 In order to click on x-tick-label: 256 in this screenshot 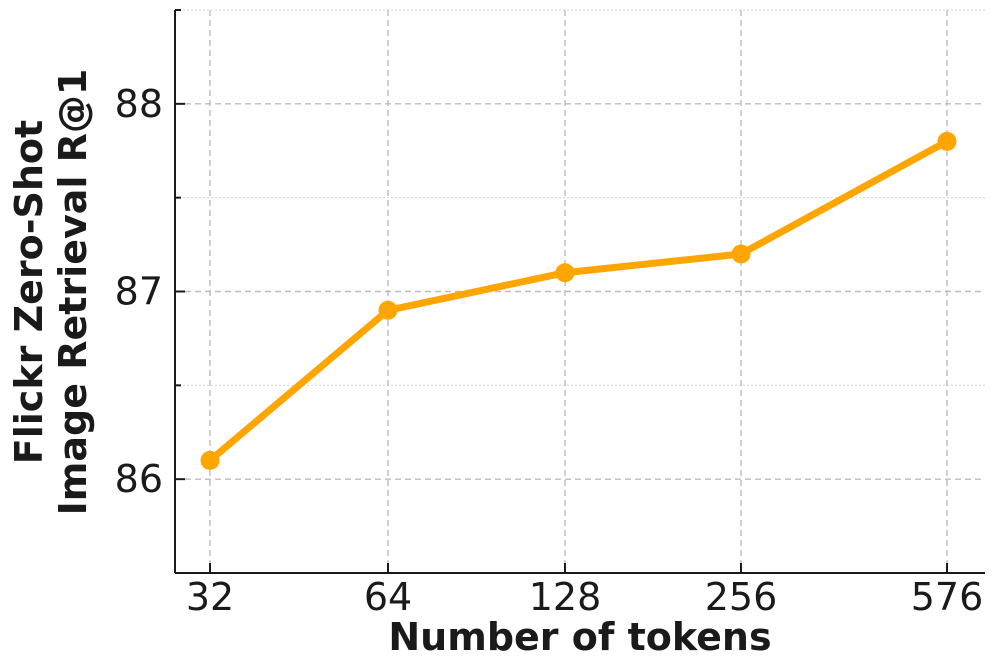, I will do `click(741, 597)`.